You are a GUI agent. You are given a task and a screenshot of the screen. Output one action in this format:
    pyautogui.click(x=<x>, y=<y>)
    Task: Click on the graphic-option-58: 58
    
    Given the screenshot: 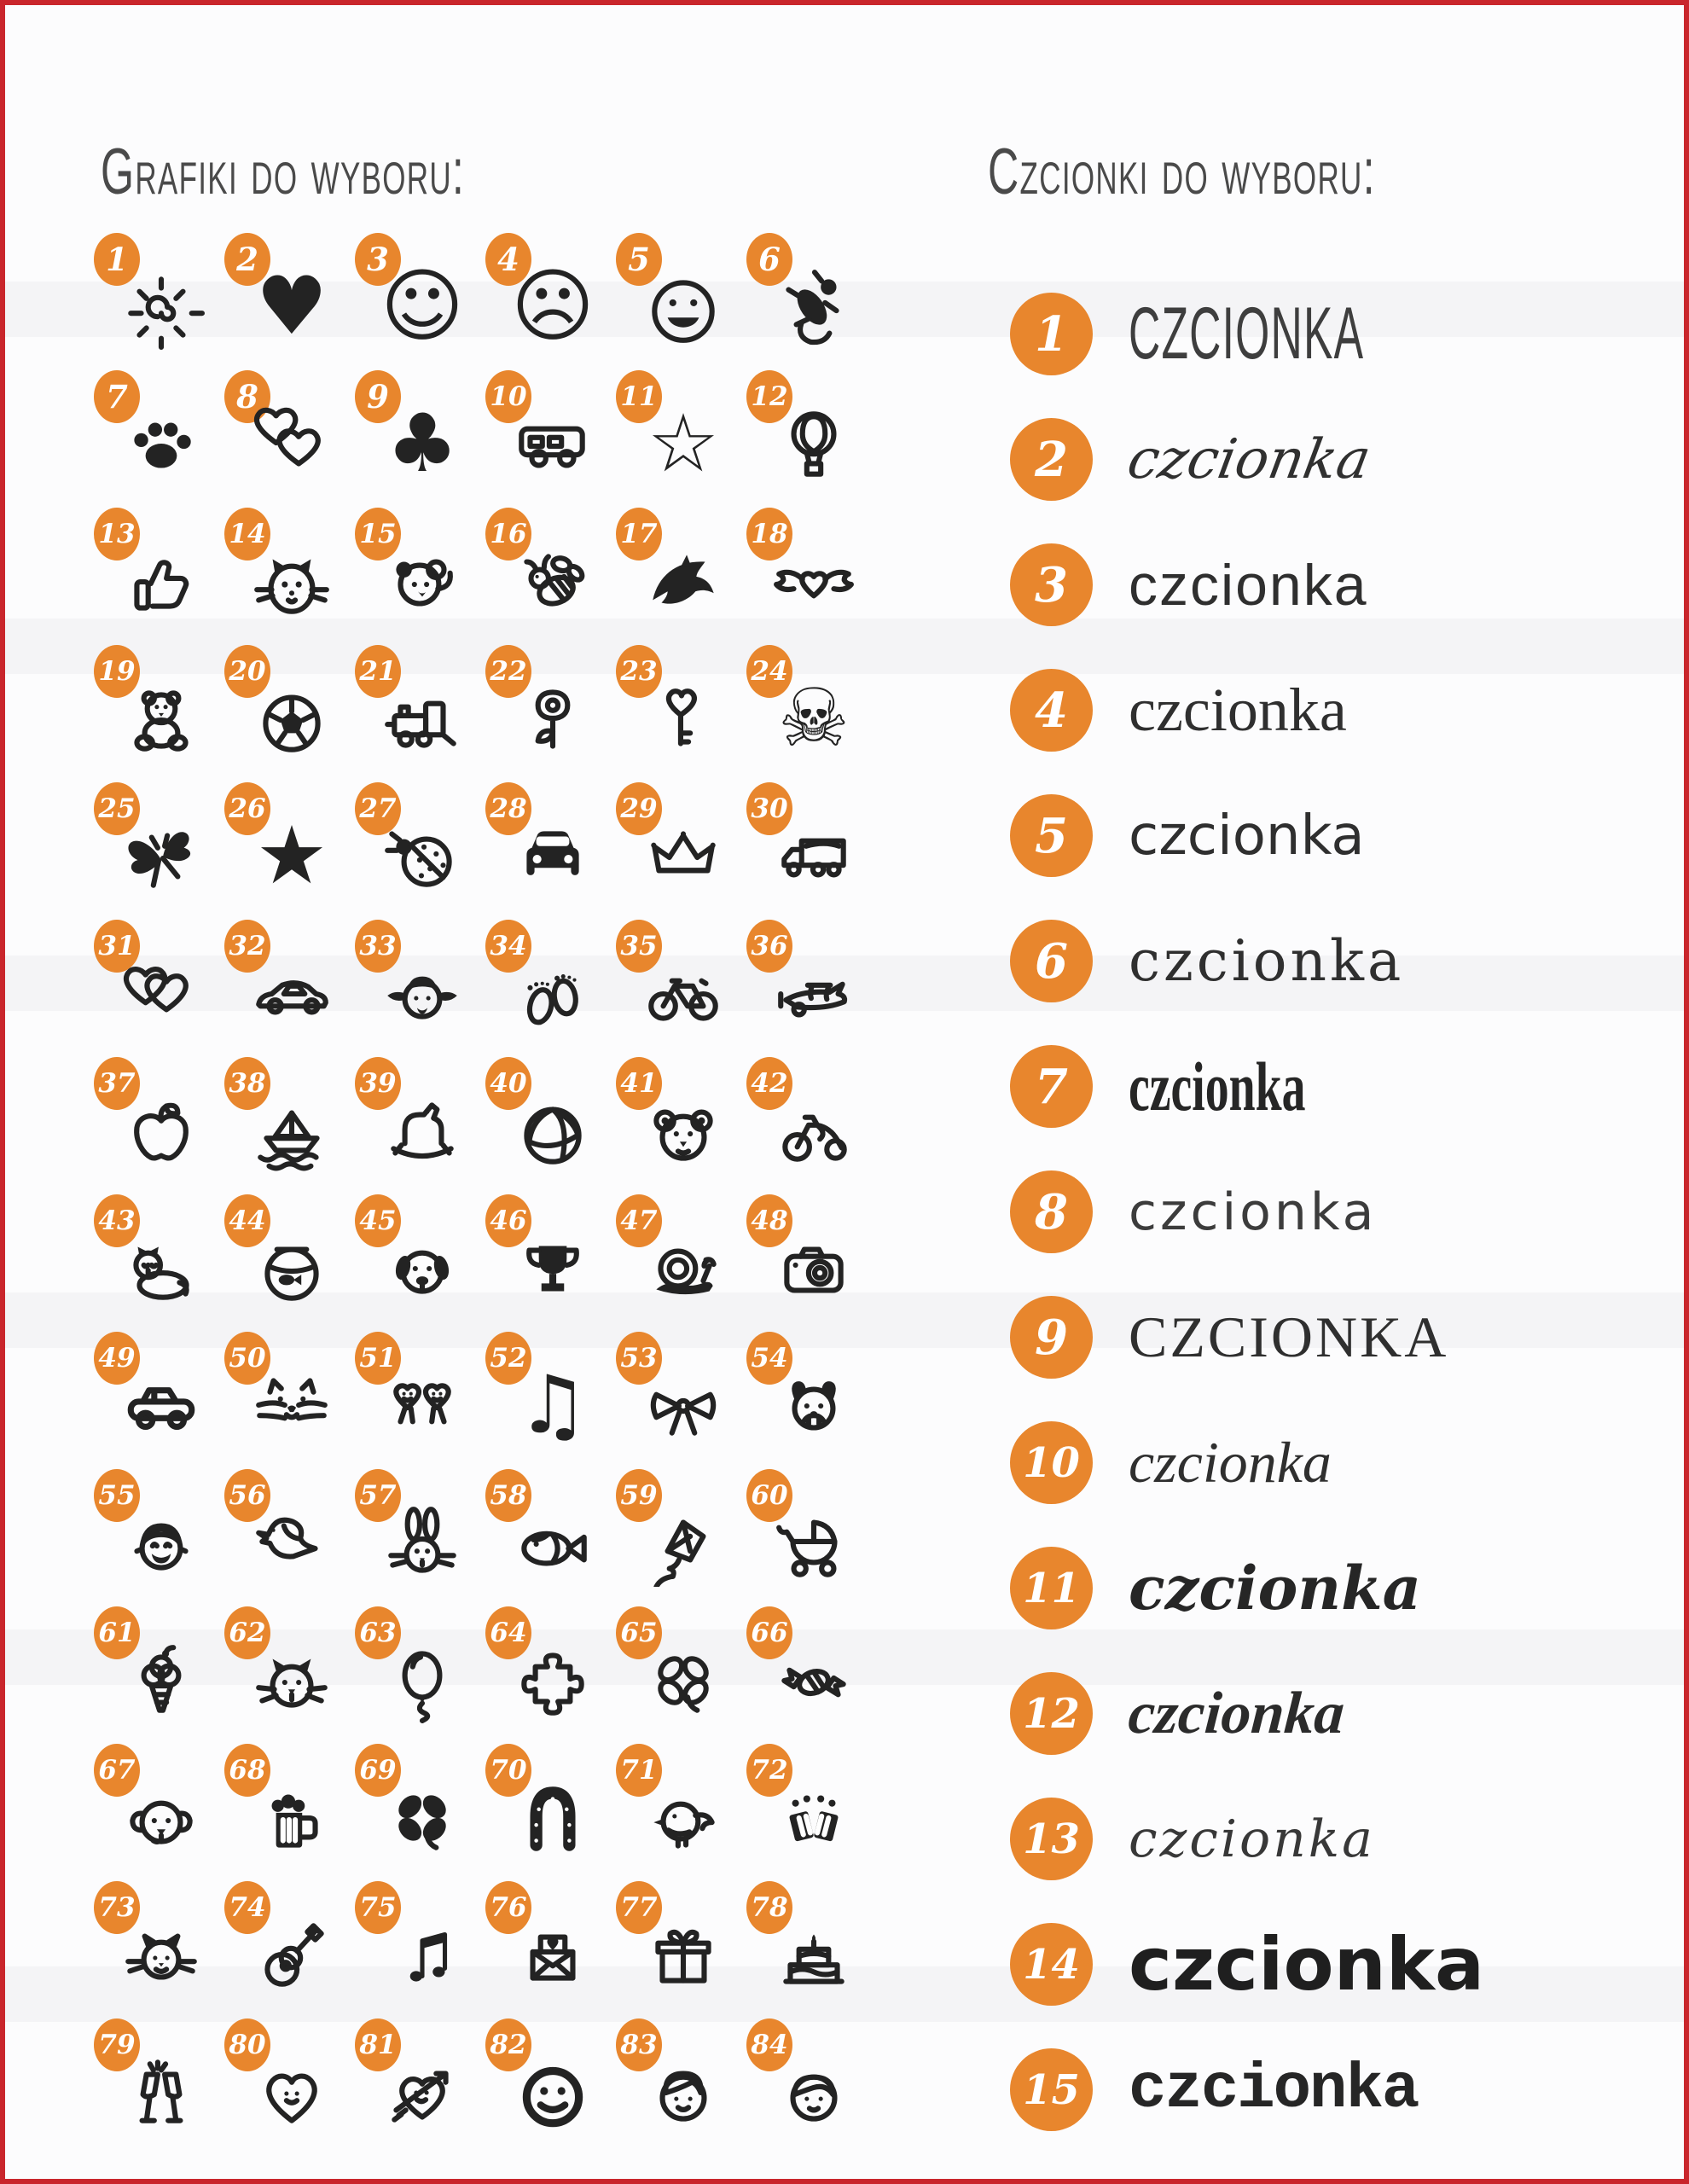 What is the action you would take?
    pyautogui.click(x=547, y=1536)
    